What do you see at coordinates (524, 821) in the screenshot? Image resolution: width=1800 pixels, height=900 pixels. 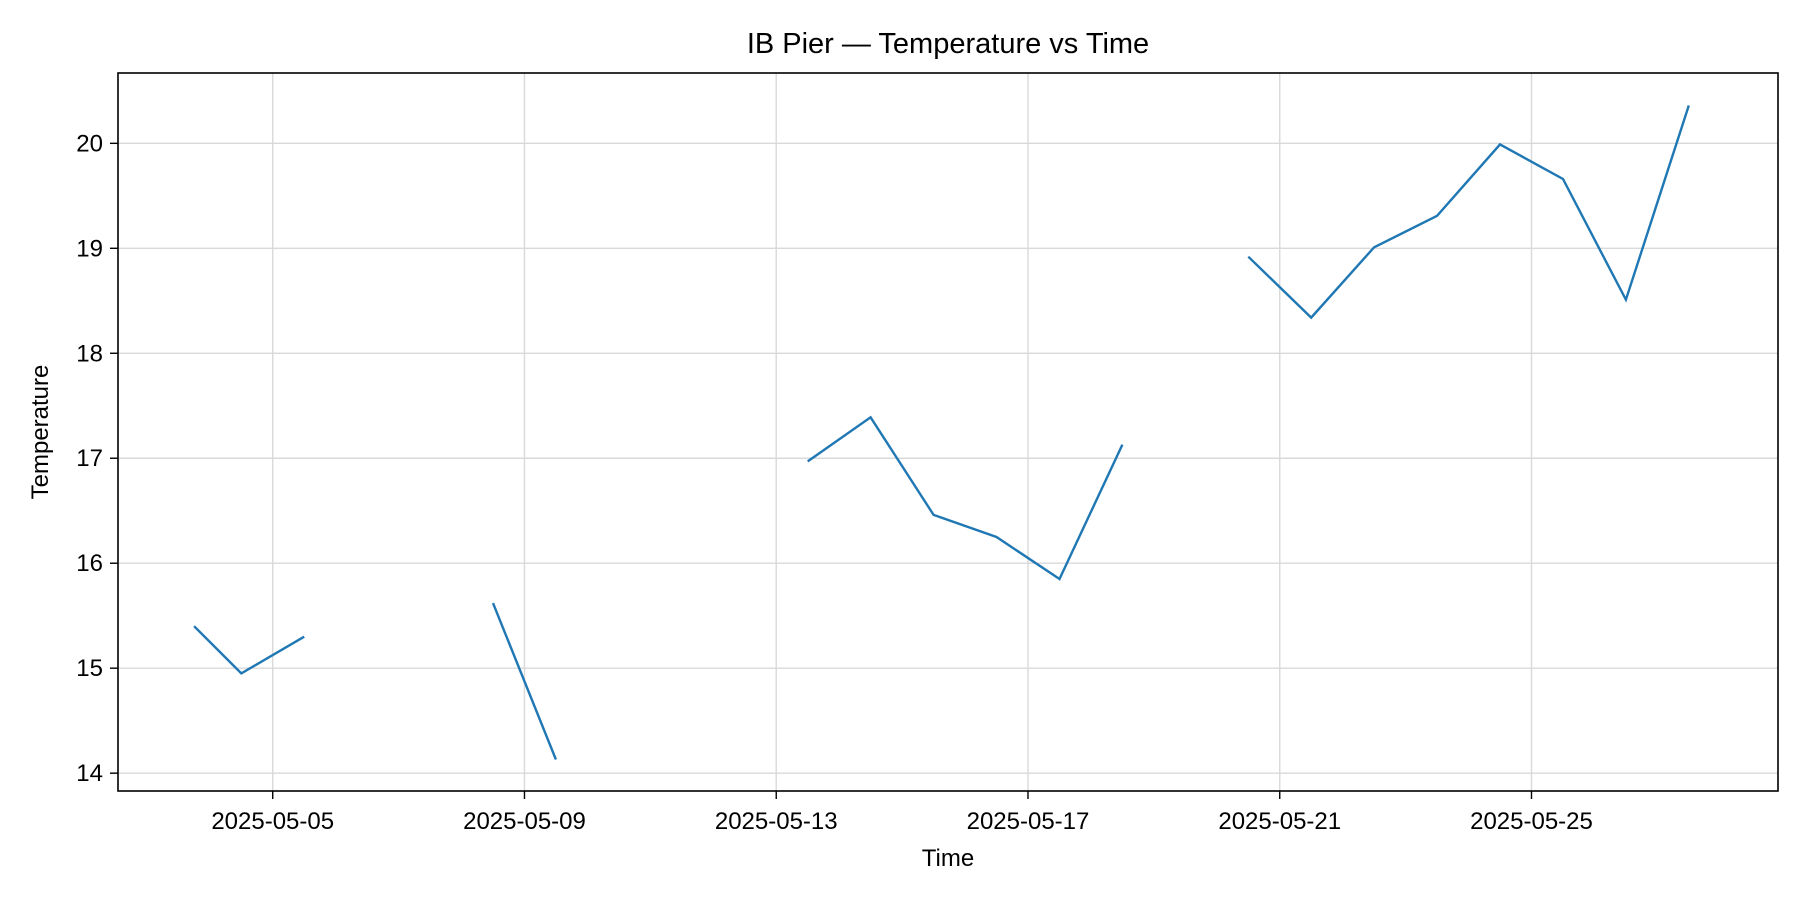 I see `x-tick-label: 2025-05-09` at bounding box center [524, 821].